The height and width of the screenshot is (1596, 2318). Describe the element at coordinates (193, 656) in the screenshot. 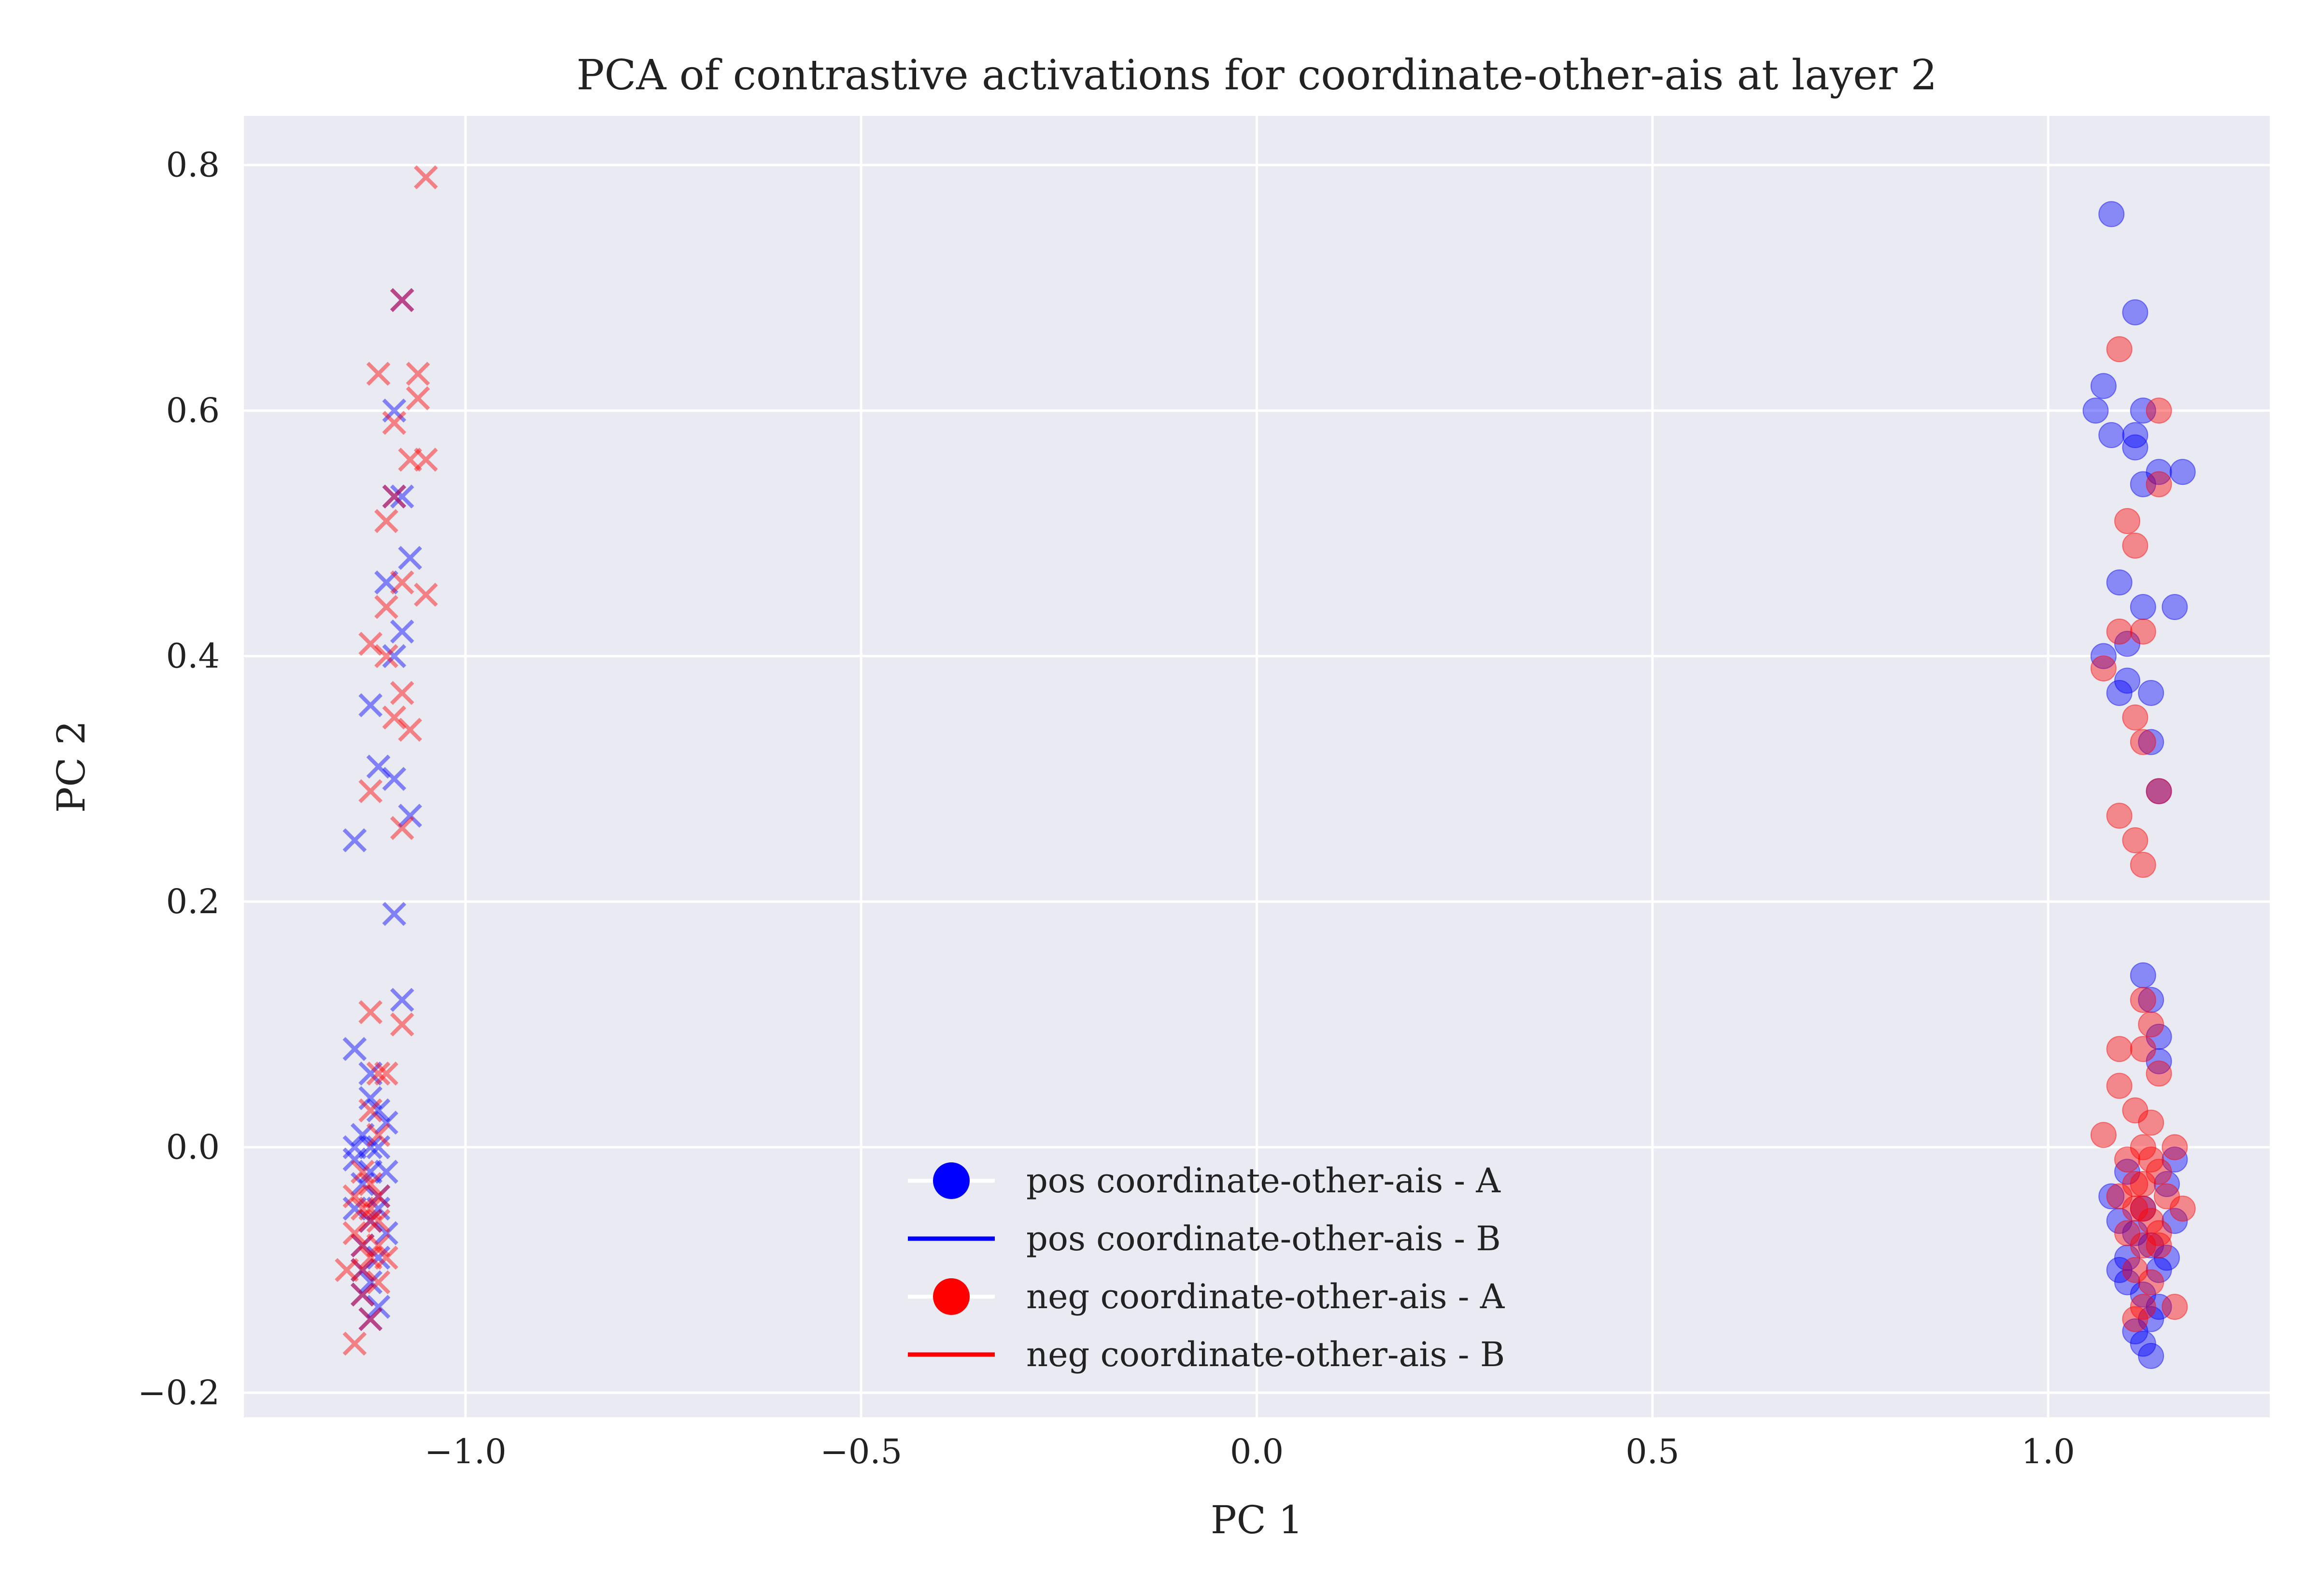

I see `y-tick-label: 0.4` at that location.